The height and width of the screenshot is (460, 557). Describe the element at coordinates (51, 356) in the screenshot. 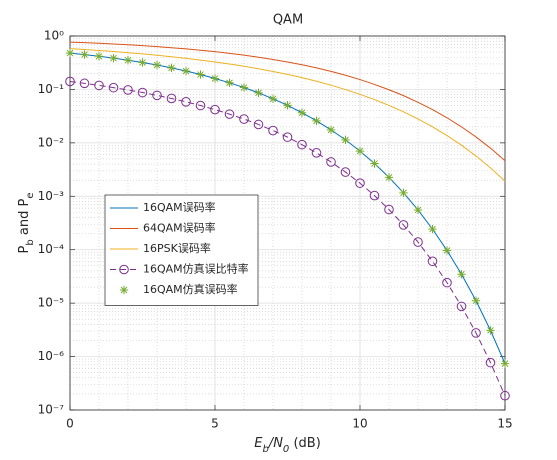

I see `y-tick-label: 10⁻⁶` at that location.